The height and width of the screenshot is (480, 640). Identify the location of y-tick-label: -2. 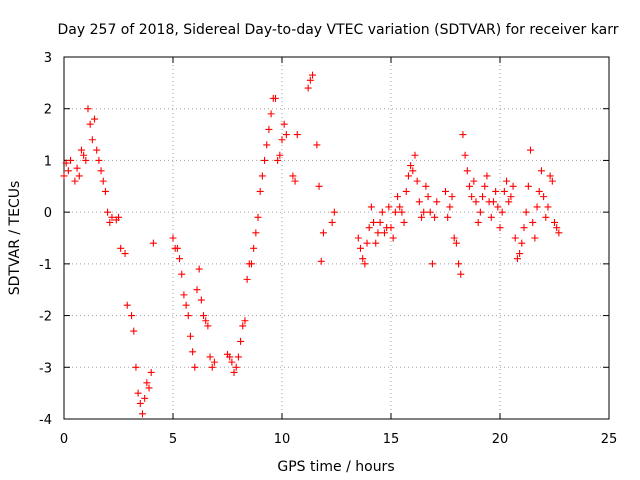
(45, 317).